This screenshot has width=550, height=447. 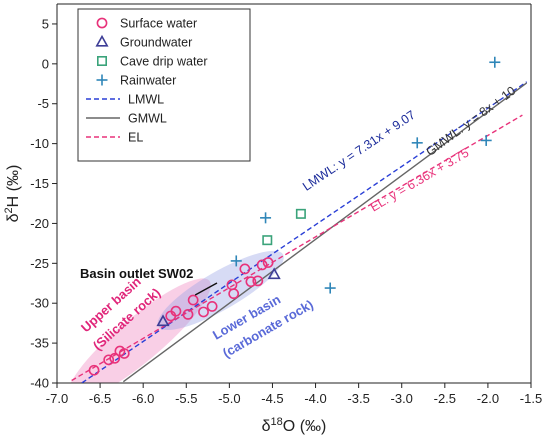 What do you see at coordinates (445, 398) in the screenshot?
I see `x-tick-label: -2.5` at bounding box center [445, 398].